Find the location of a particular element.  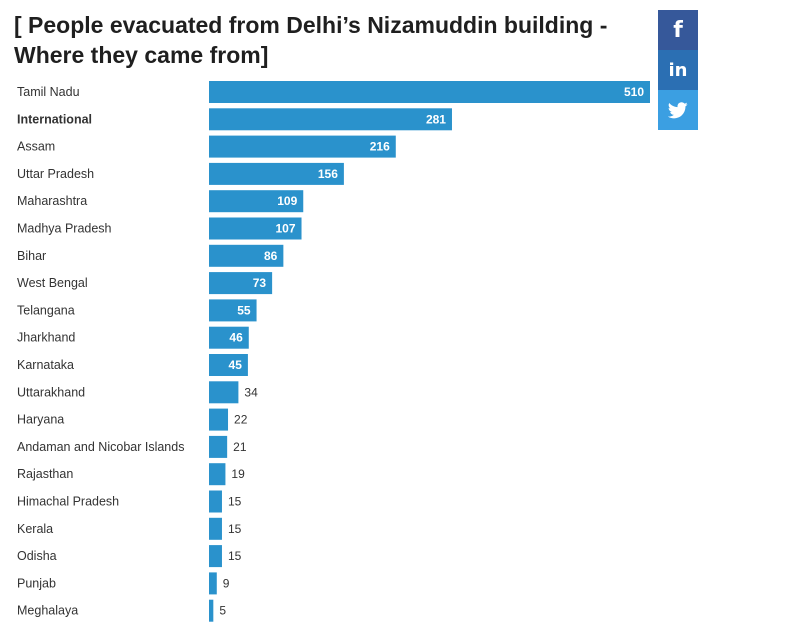

facebook-share-button: f is located at coordinates (678, 30).